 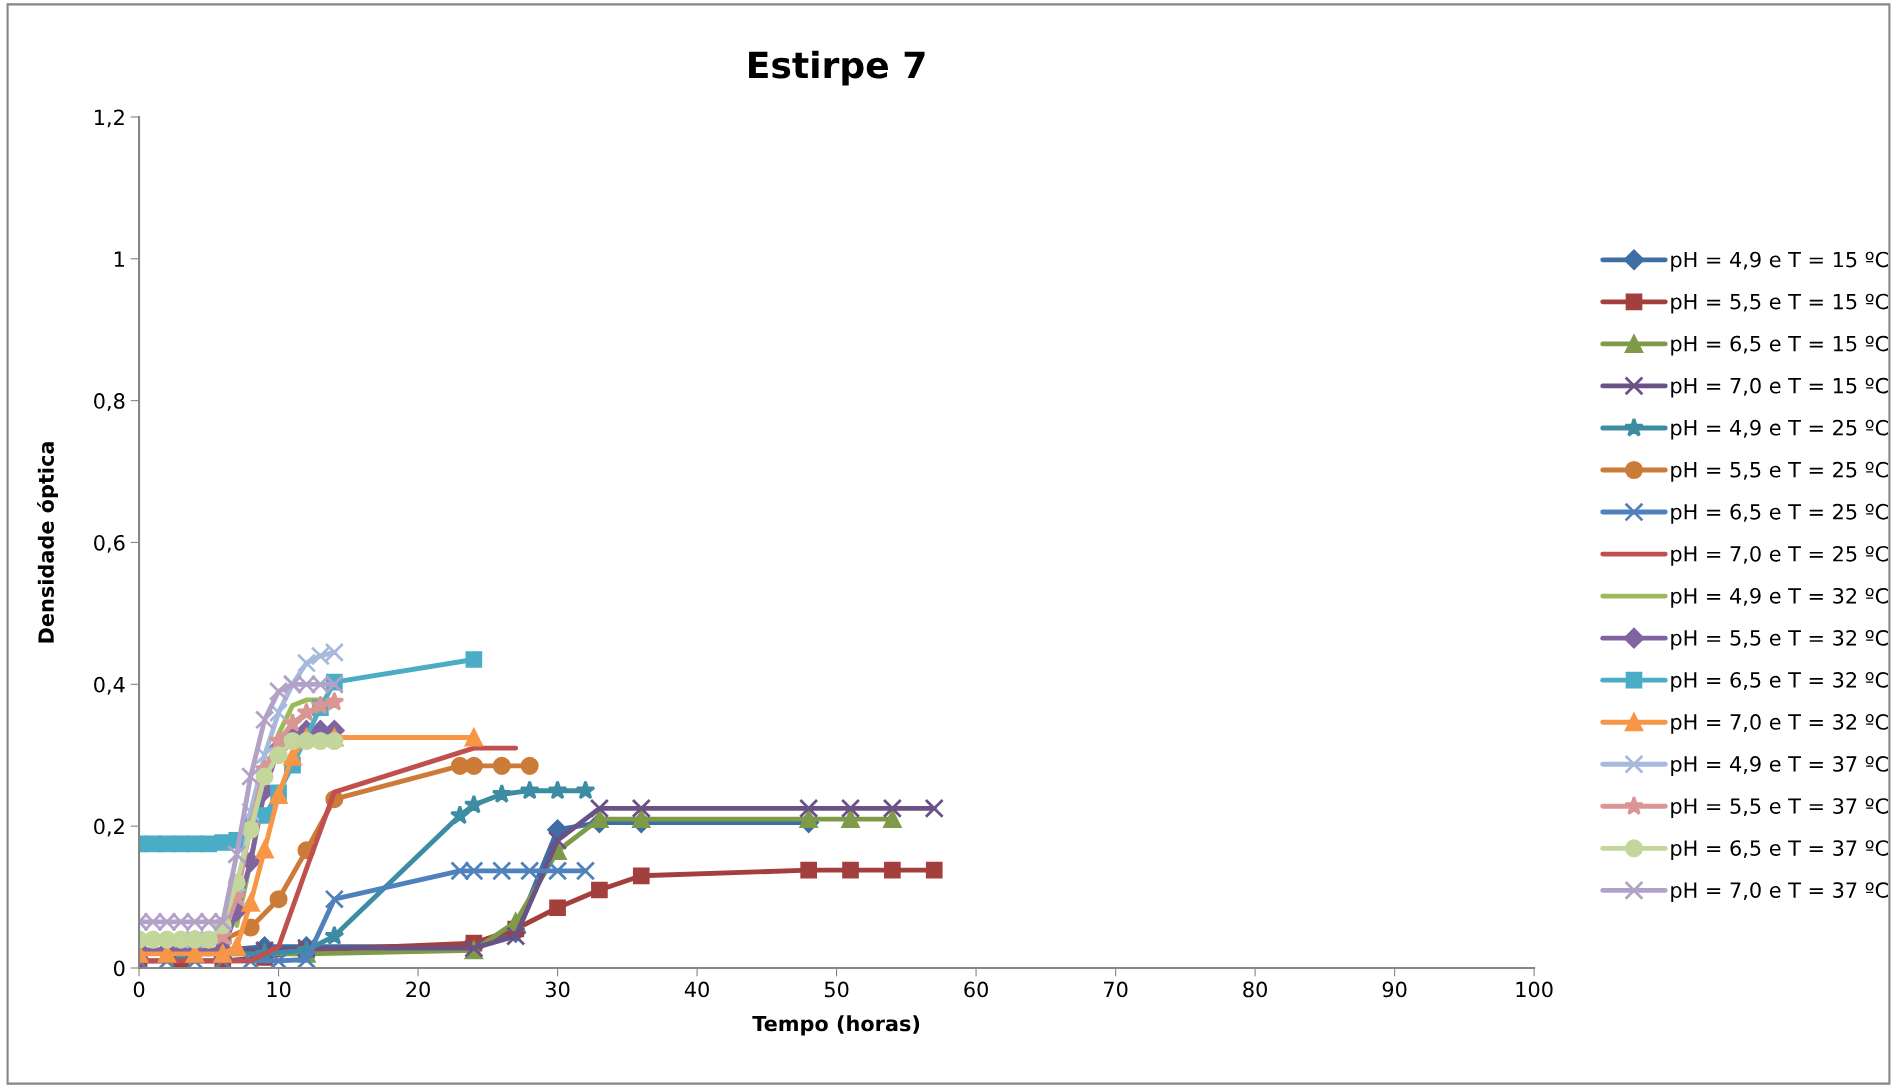 I want to click on chart-title: Estirpe 7, so click(x=837, y=68).